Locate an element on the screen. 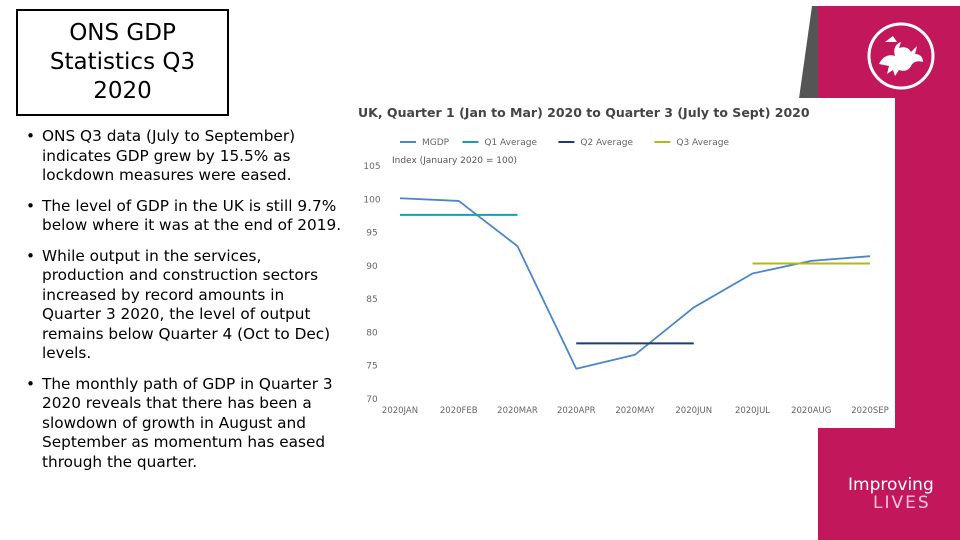  y-tick-label: 75 is located at coordinates (371, 367).